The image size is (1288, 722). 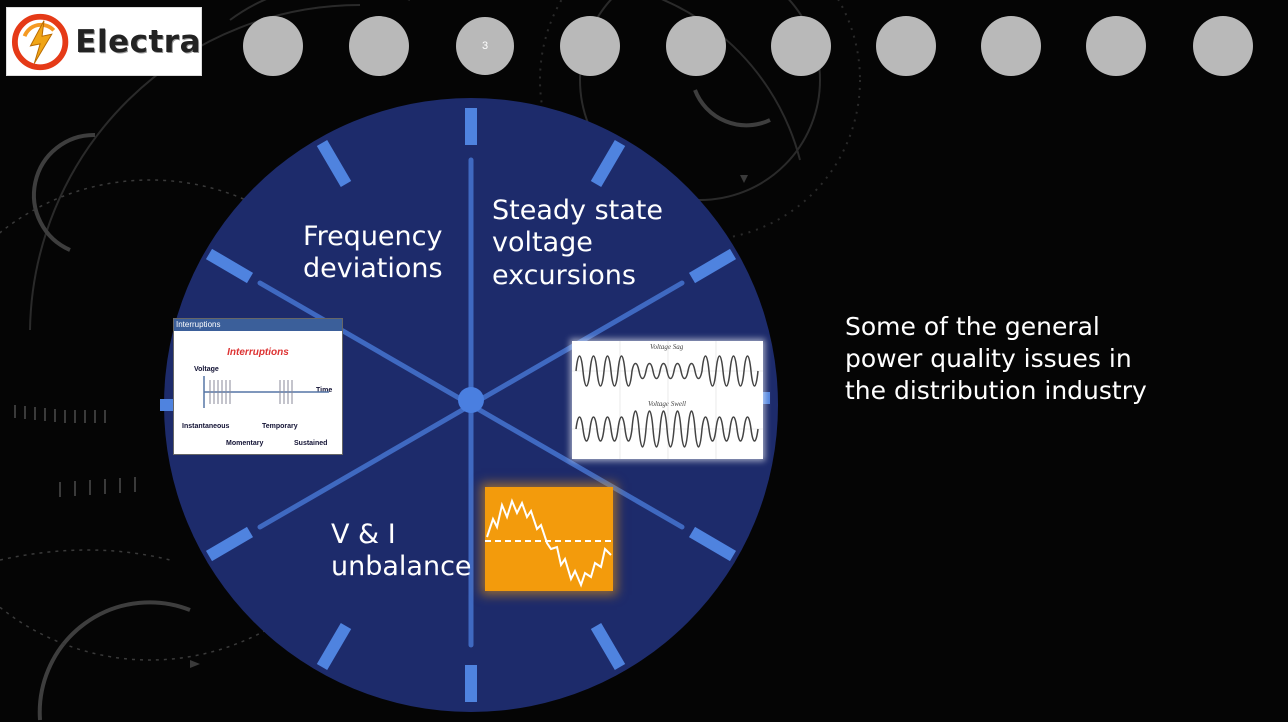 I want to click on label-temporary: Temporary, so click(x=280, y=426).